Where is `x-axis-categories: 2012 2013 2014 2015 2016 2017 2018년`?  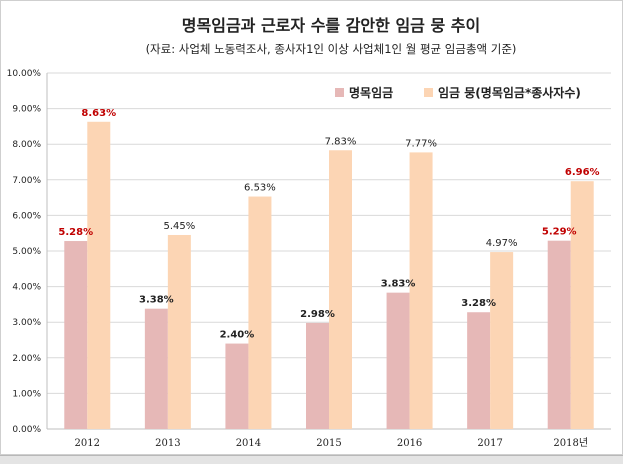
x-axis-categories: 2012 2013 2014 2015 2016 2017 2018년 is located at coordinates (331, 443).